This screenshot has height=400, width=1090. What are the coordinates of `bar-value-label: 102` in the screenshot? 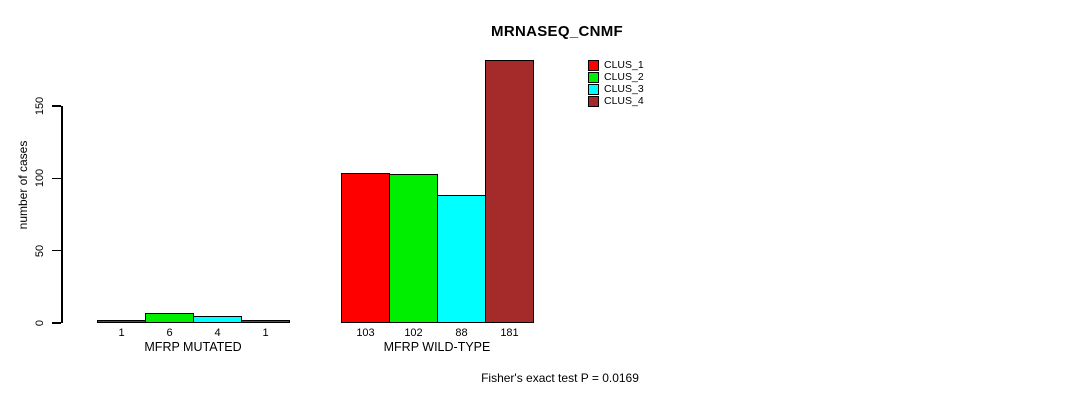 It's located at (413, 333).